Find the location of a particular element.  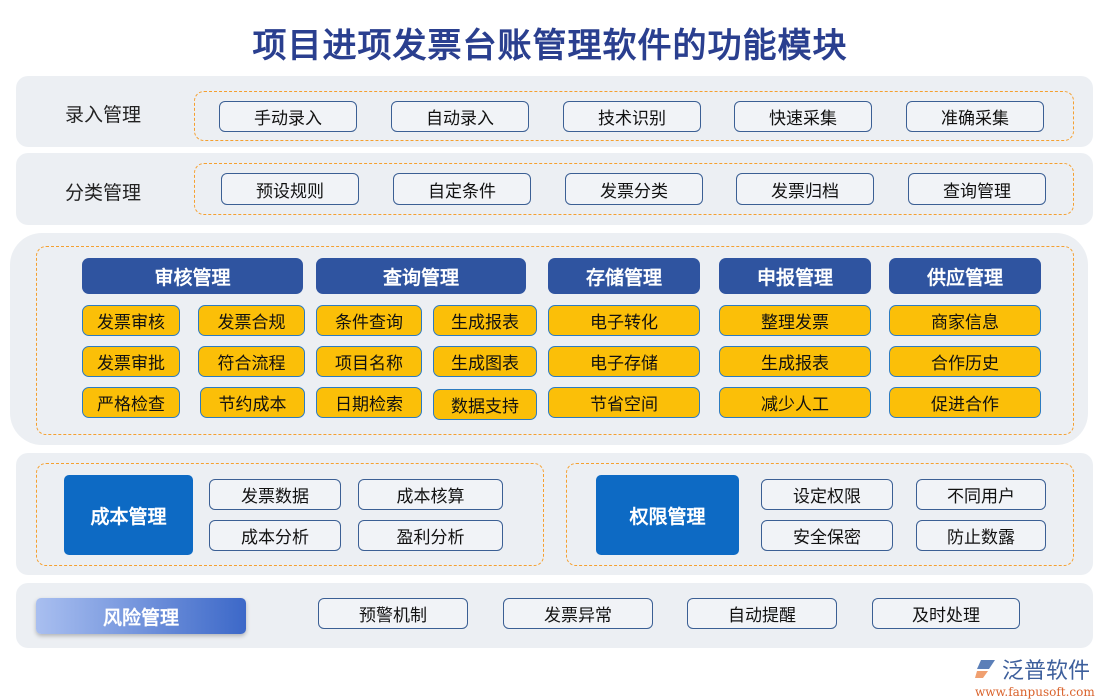

item-button: 安全保密 is located at coordinates (827, 535).